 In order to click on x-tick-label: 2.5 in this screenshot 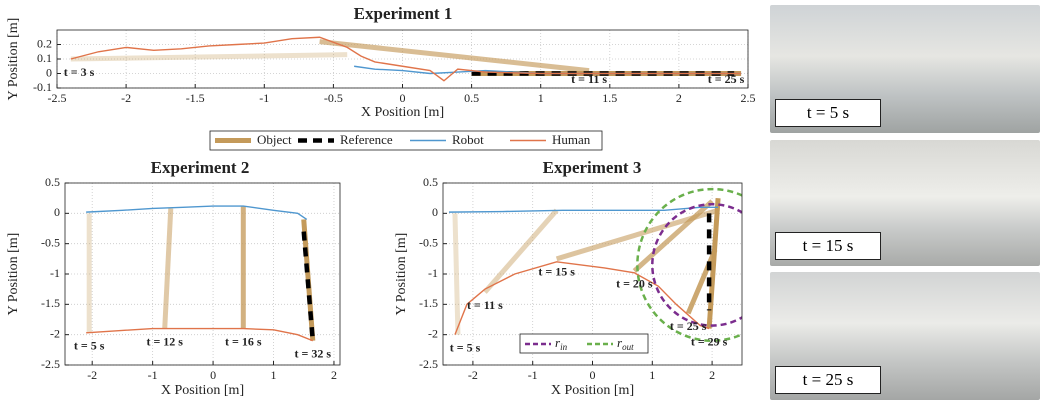, I will do `click(748, 98)`.